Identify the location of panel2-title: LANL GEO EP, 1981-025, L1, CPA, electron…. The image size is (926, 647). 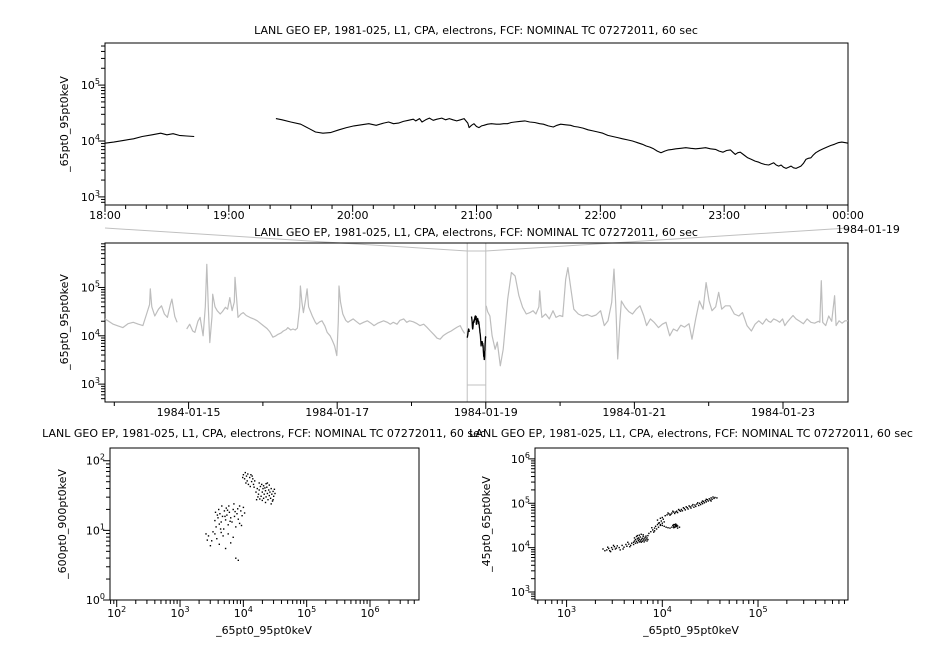
(476, 232).